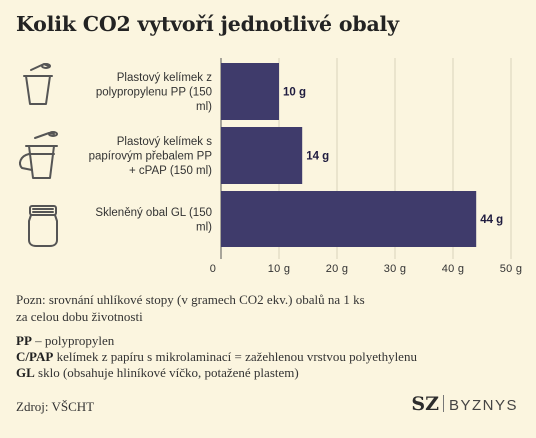 The width and height of the screenshot is (536, 438). What do you see at coordinates (38, 84) in the screenshot?
I see `plastic-cup-icon` at bounding box center [38, 84].